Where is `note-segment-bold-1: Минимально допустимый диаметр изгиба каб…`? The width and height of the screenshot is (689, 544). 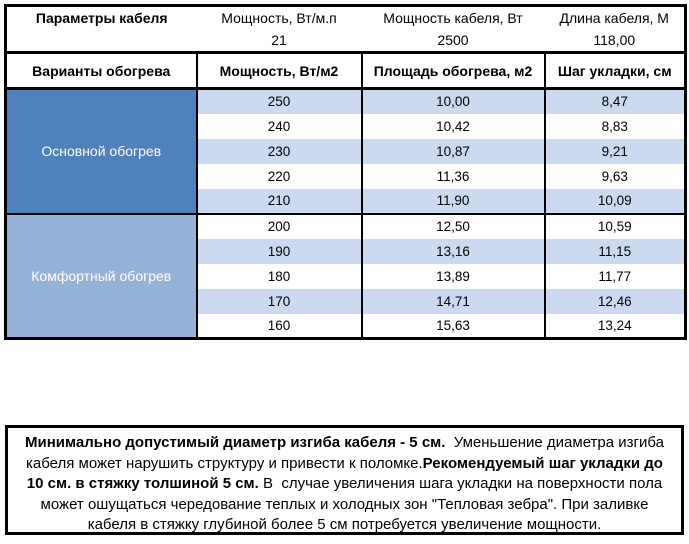
note-segment-bold-1: Минимально допустимый диаметр изгиба каб… is located at coordinates (235, 442).